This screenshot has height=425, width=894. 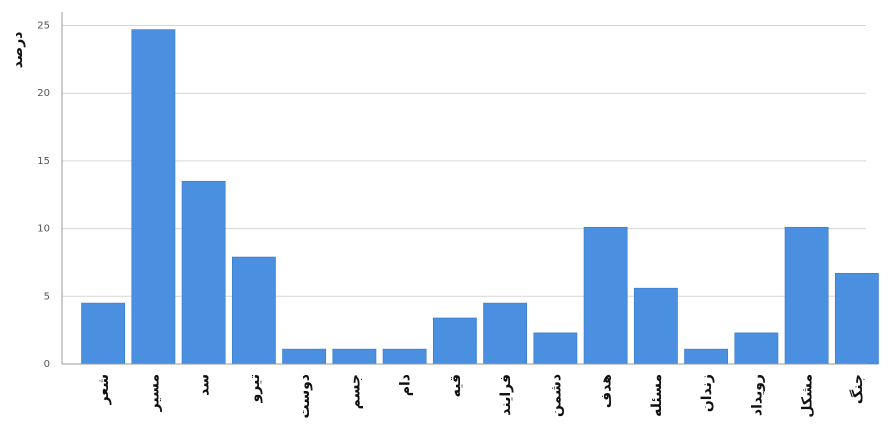 I want to click on x-category-label-15: مشکل, so click(x=808, y=396).